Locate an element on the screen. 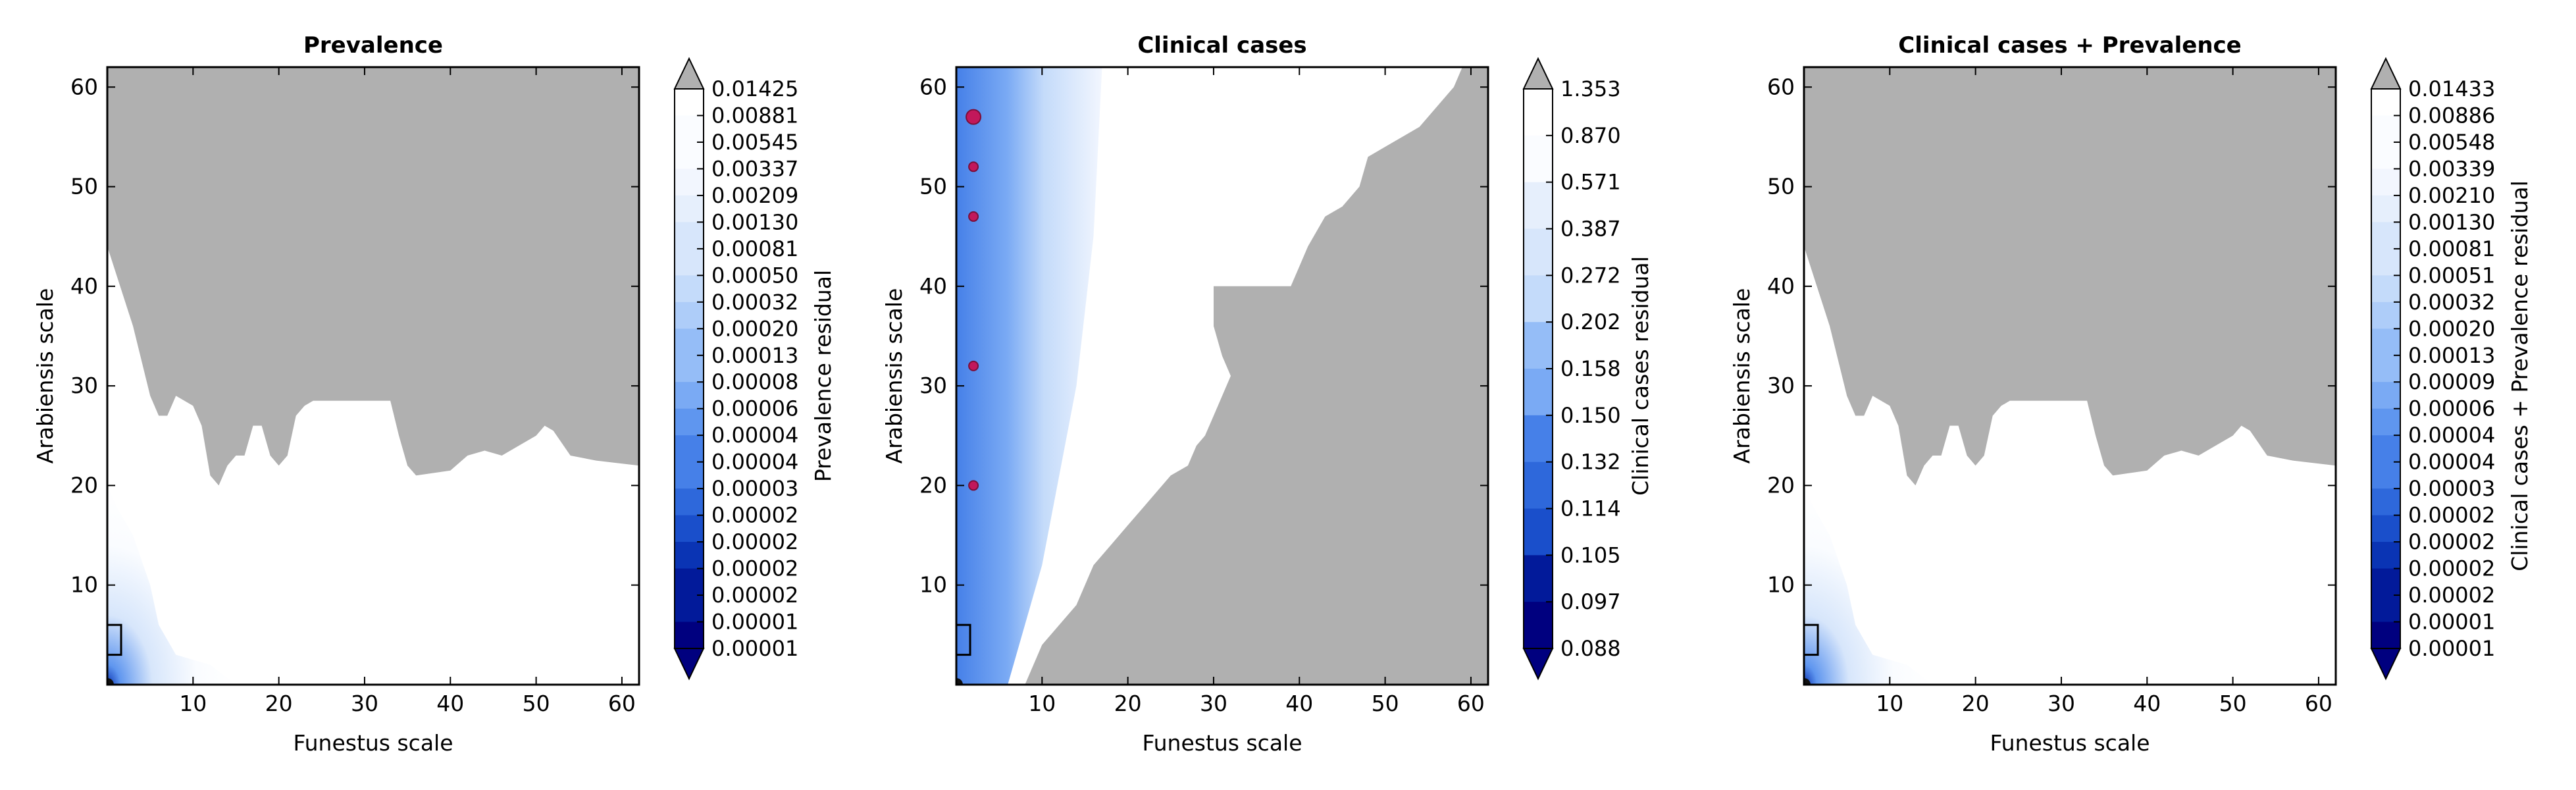 The width and height of the screenshot is (2576, 790). residual-gradient-region is located at coordinates (171, 585).